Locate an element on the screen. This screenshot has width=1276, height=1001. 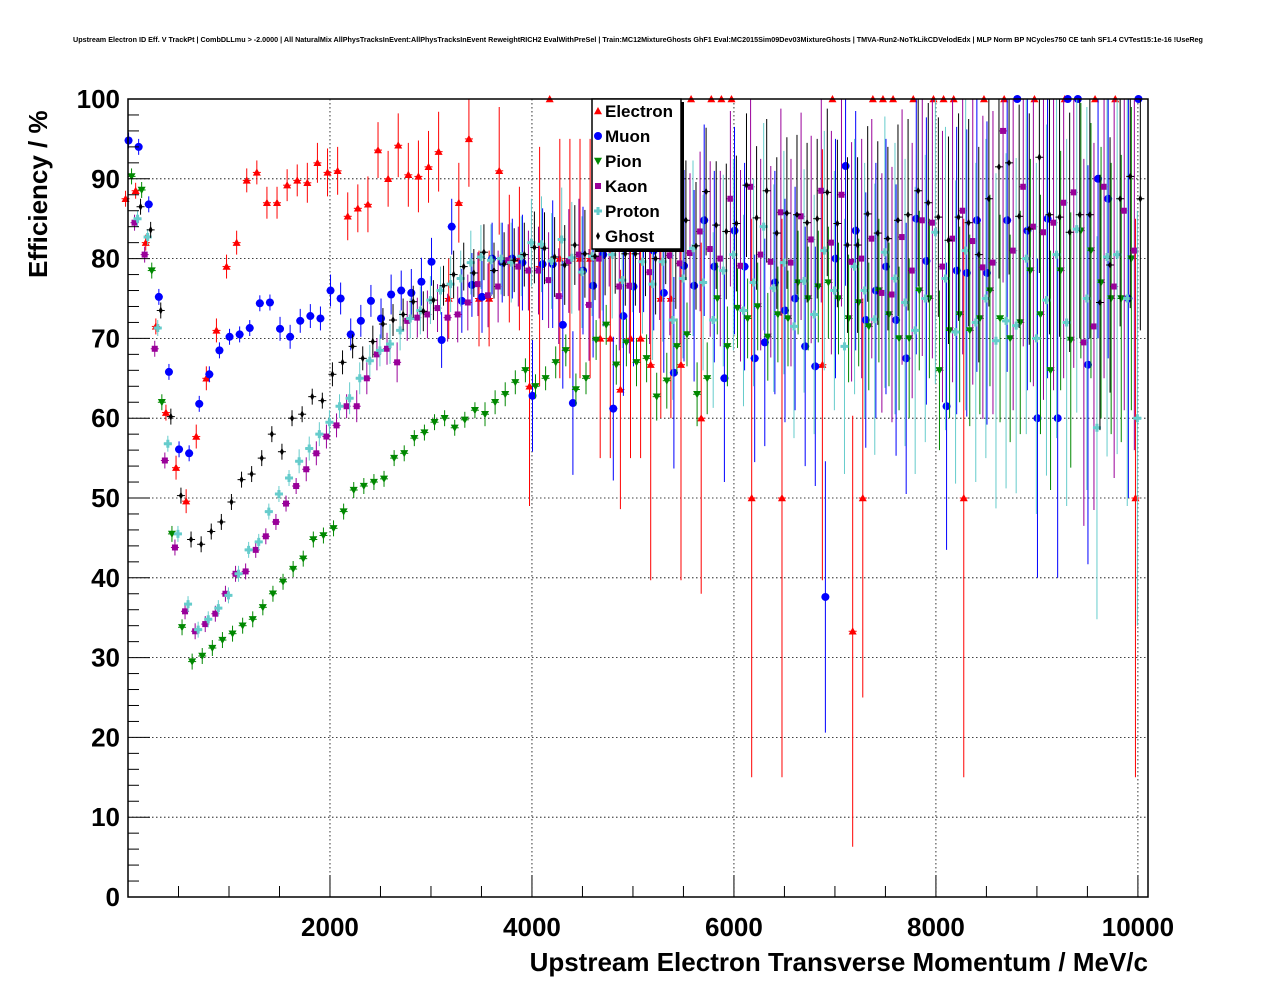
legend-marker is located at coordinates (598, 211).